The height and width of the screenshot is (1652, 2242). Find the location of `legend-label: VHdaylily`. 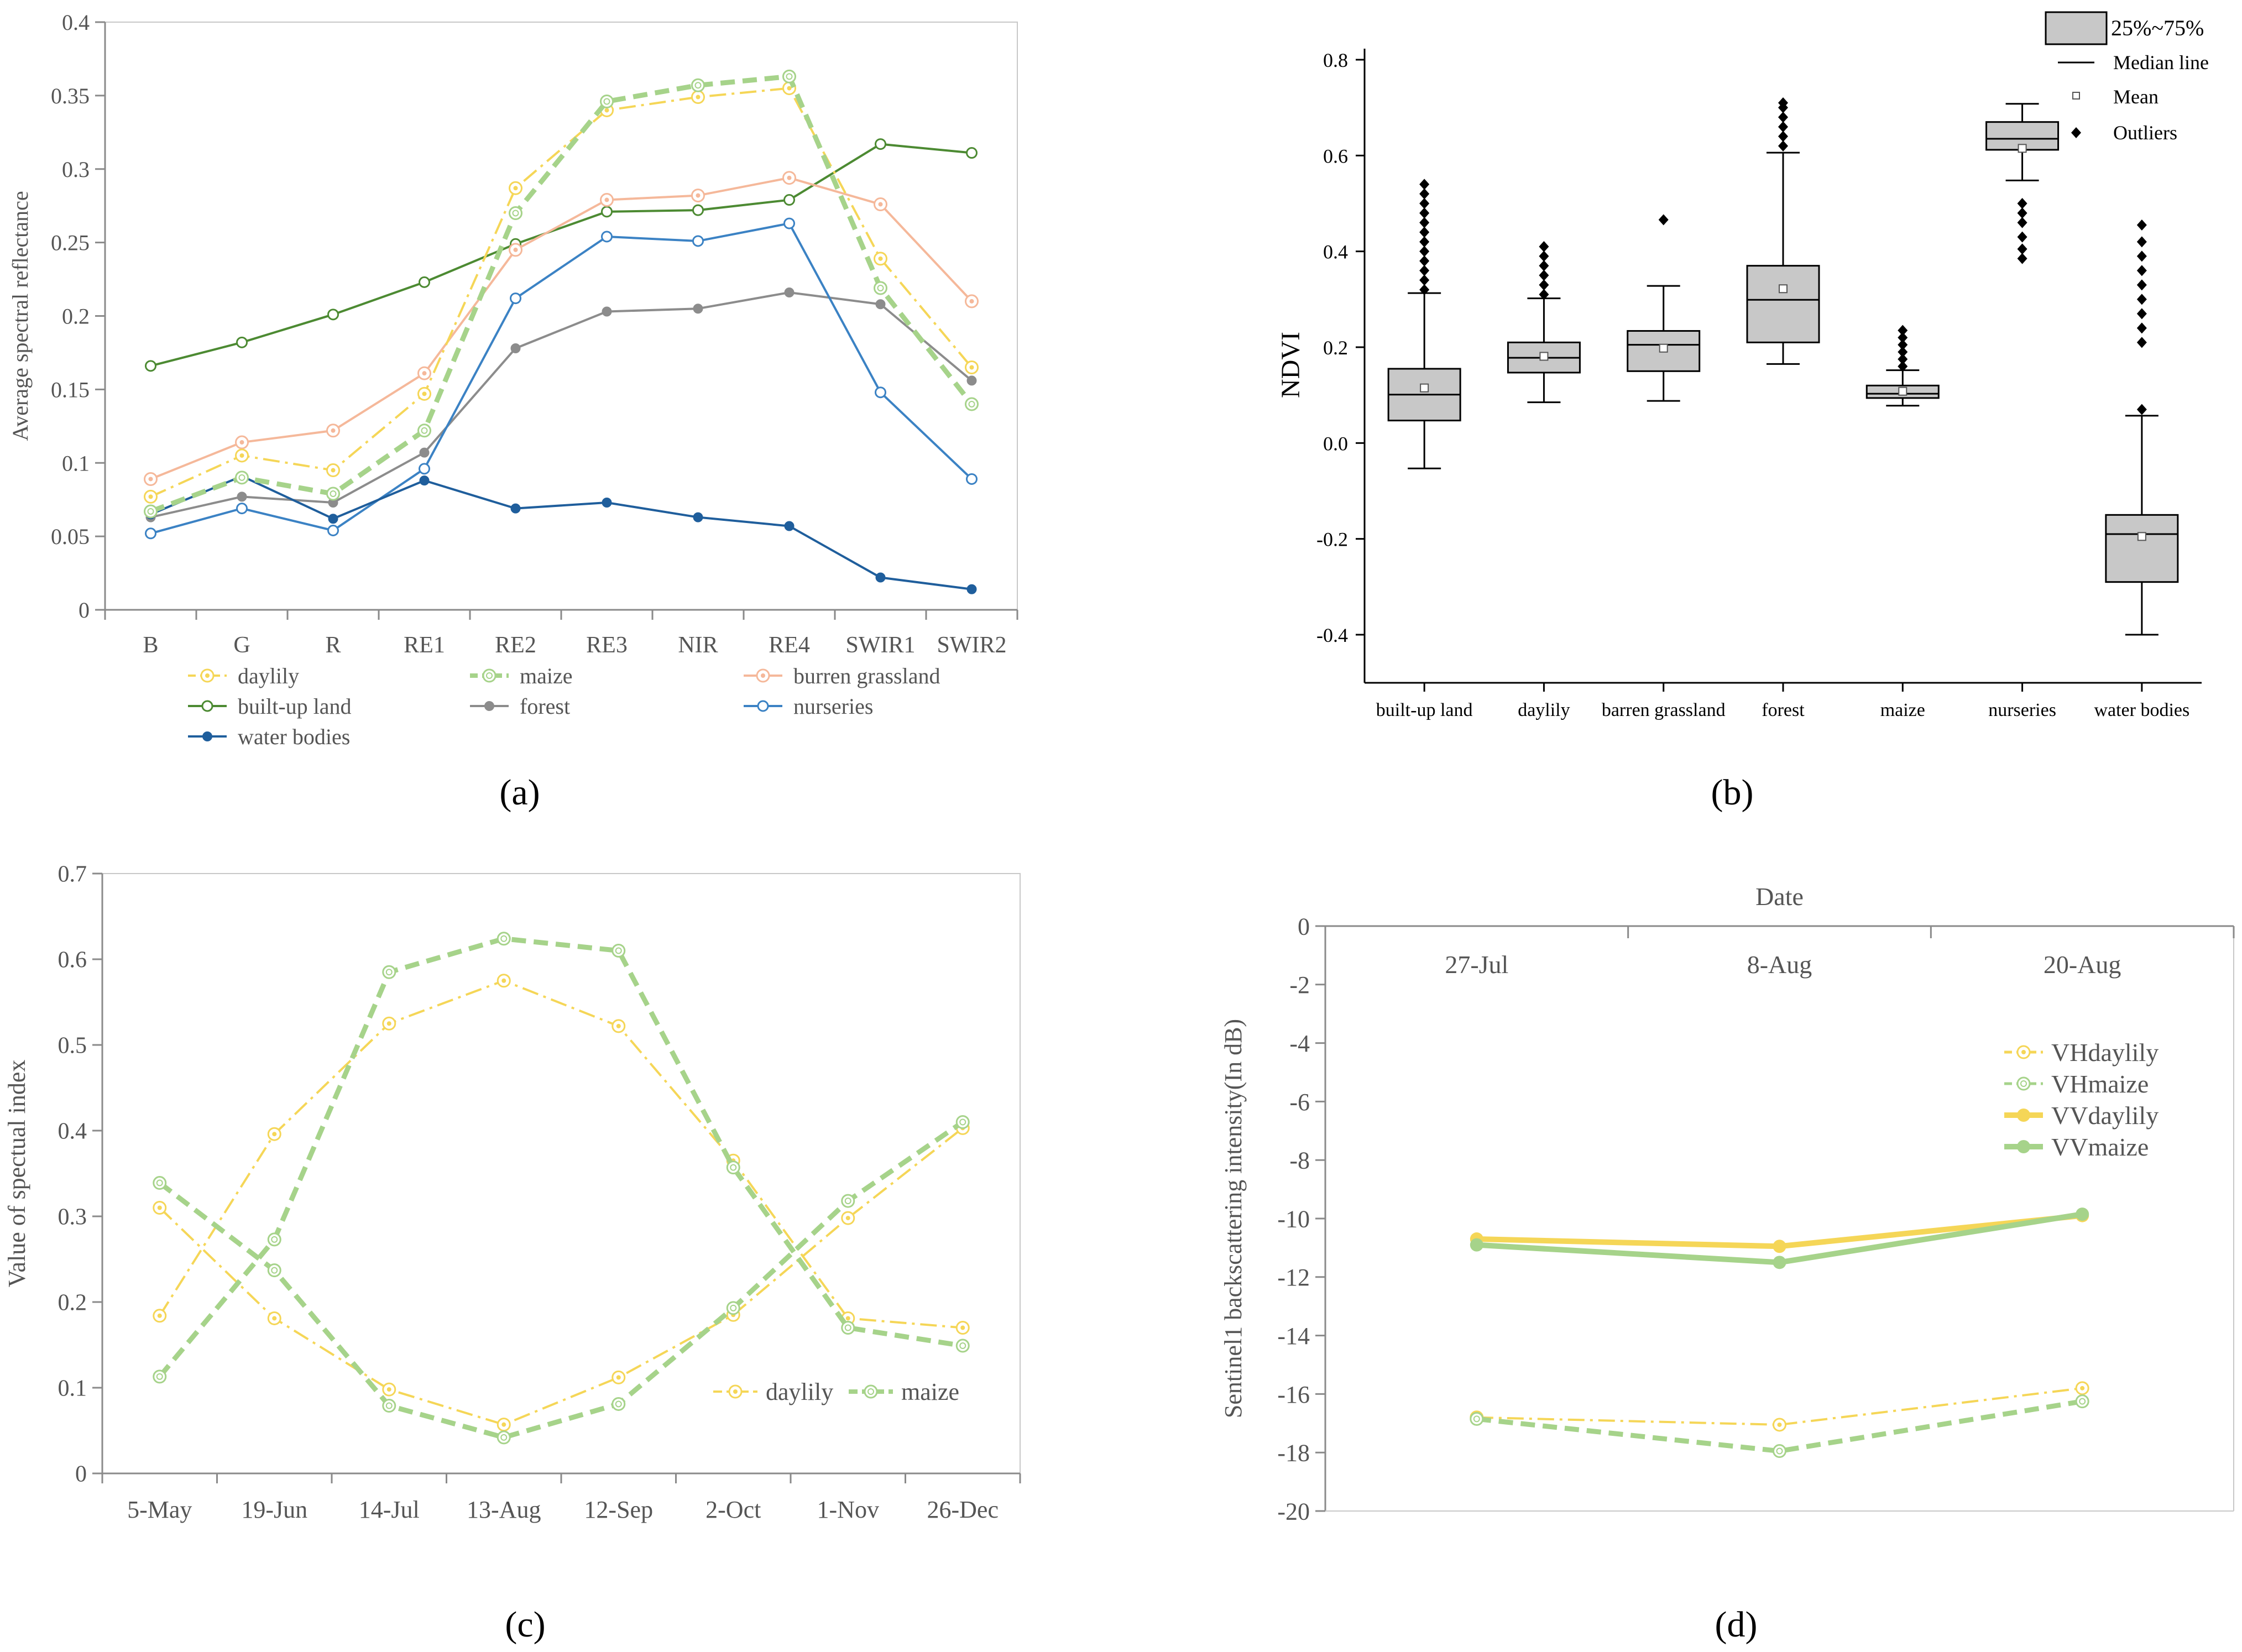

legend-label: VHdaylily is located at coordinates (2105, 1052).